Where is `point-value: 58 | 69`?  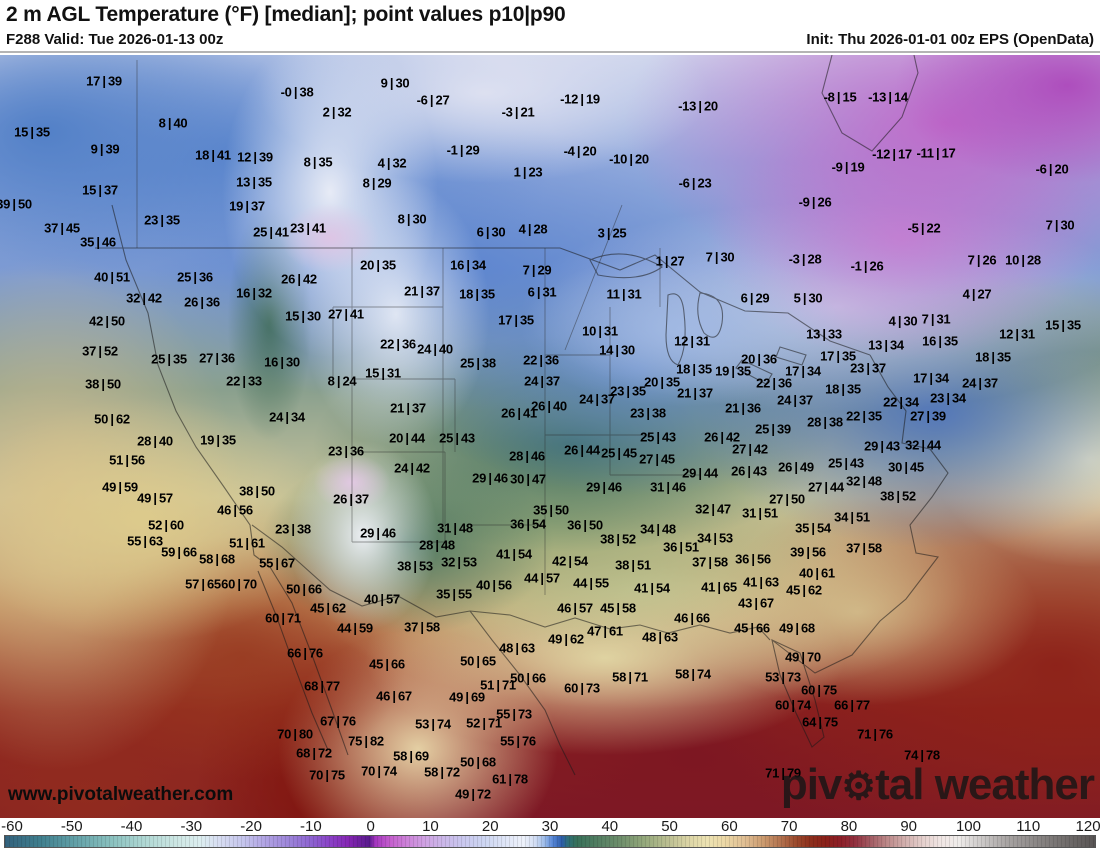 point-value: 58 | 69 is located at coordinates (411, 756).